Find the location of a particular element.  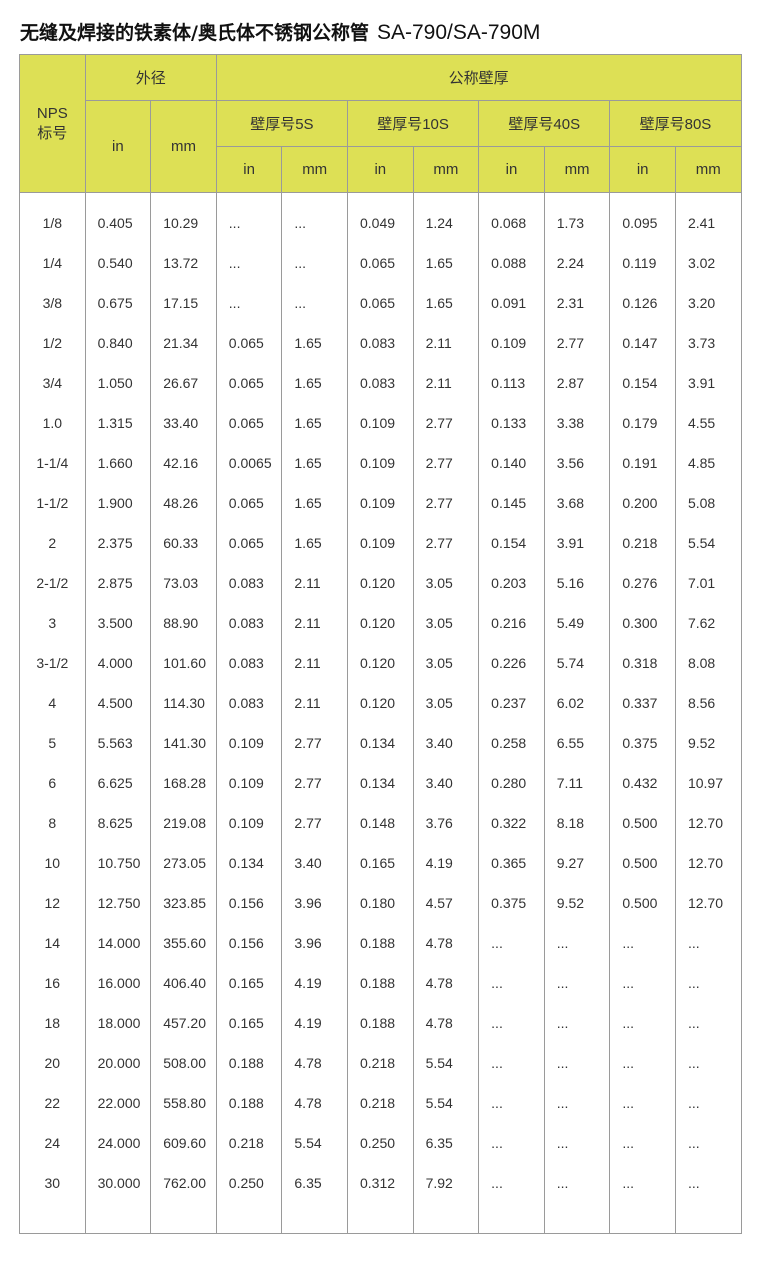

header-sch-5s: 壁厚号5S is located at coordinates (281, 123).